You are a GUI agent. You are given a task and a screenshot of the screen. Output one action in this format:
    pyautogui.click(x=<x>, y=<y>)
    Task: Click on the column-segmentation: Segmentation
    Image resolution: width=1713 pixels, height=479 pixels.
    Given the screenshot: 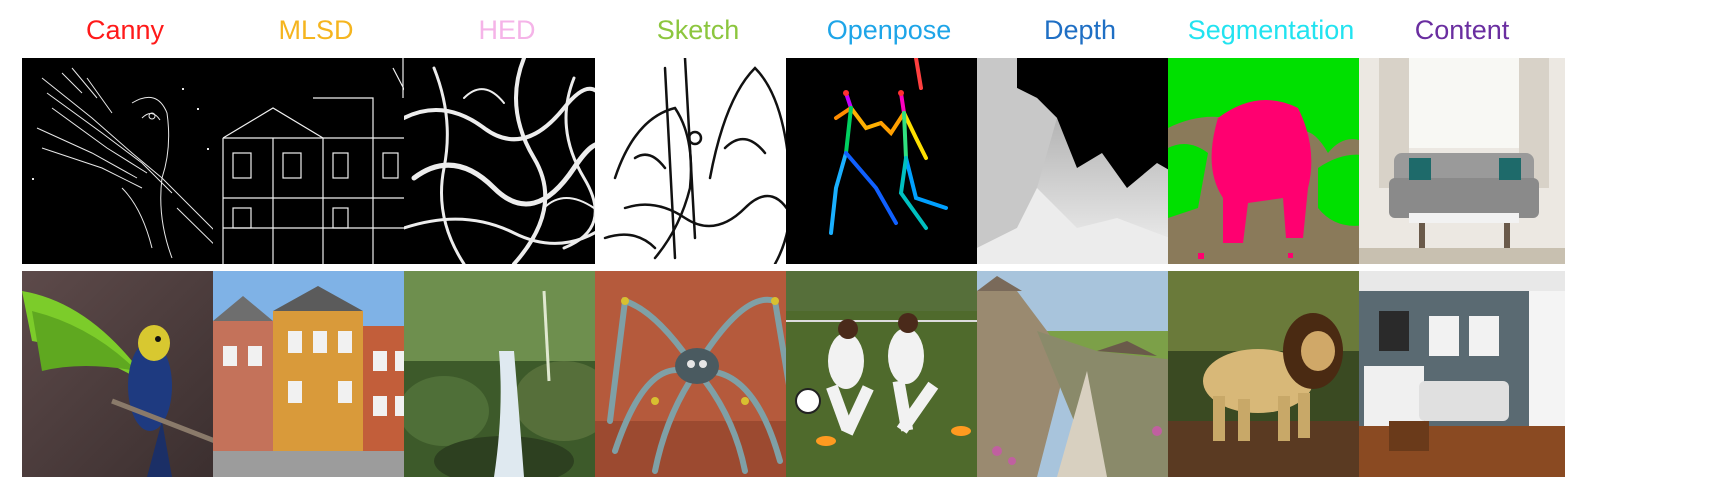 What is the action you would take?
    pyautogui.click(x=1271, y=239)
    